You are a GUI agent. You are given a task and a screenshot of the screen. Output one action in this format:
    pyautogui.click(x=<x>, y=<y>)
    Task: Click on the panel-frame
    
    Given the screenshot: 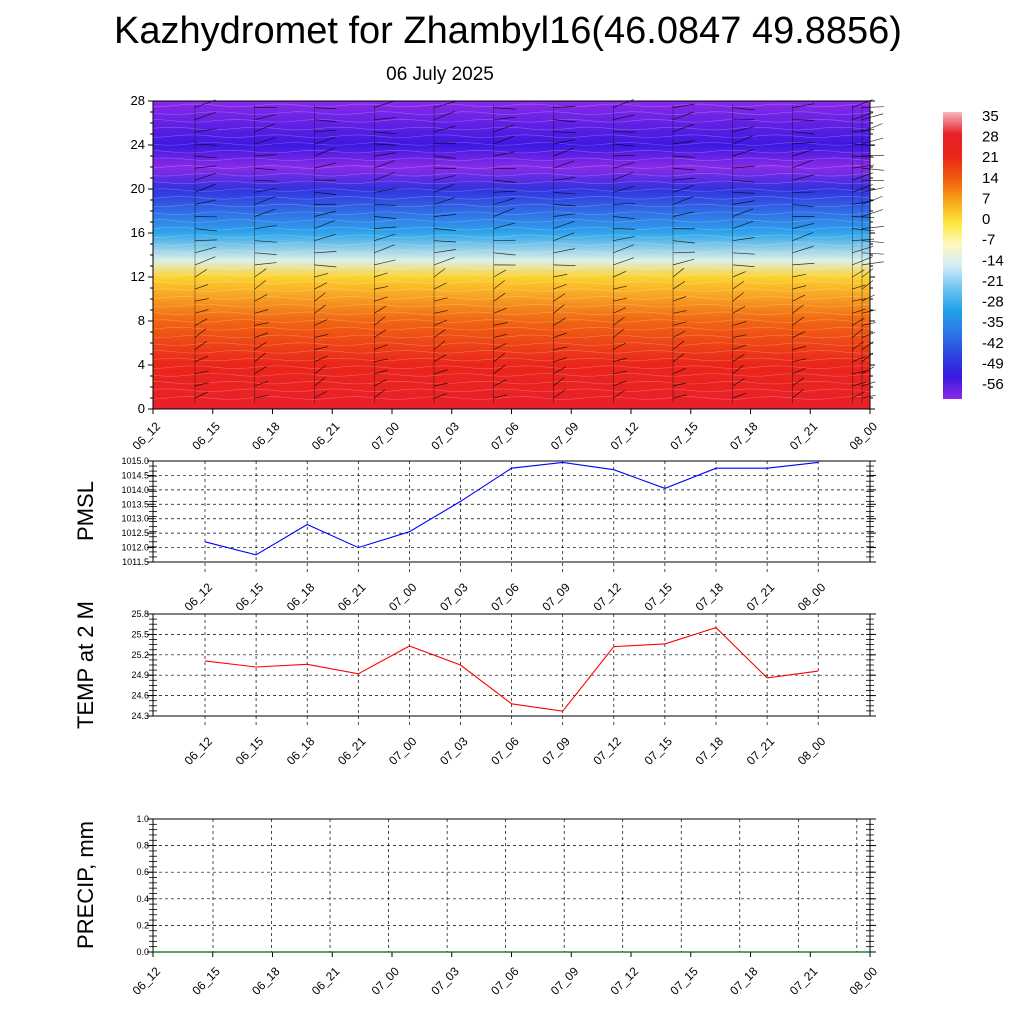 What is the action you would take?
    pyautogui.click(x=511, y=665)
    